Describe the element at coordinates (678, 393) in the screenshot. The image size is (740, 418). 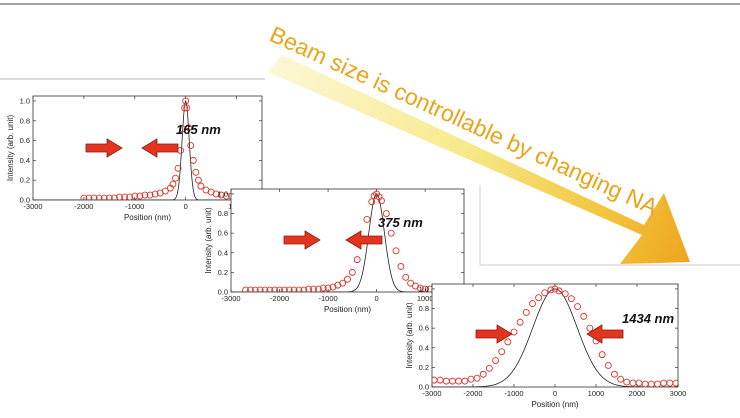
I see `x-tick-label: 3000` at that location.